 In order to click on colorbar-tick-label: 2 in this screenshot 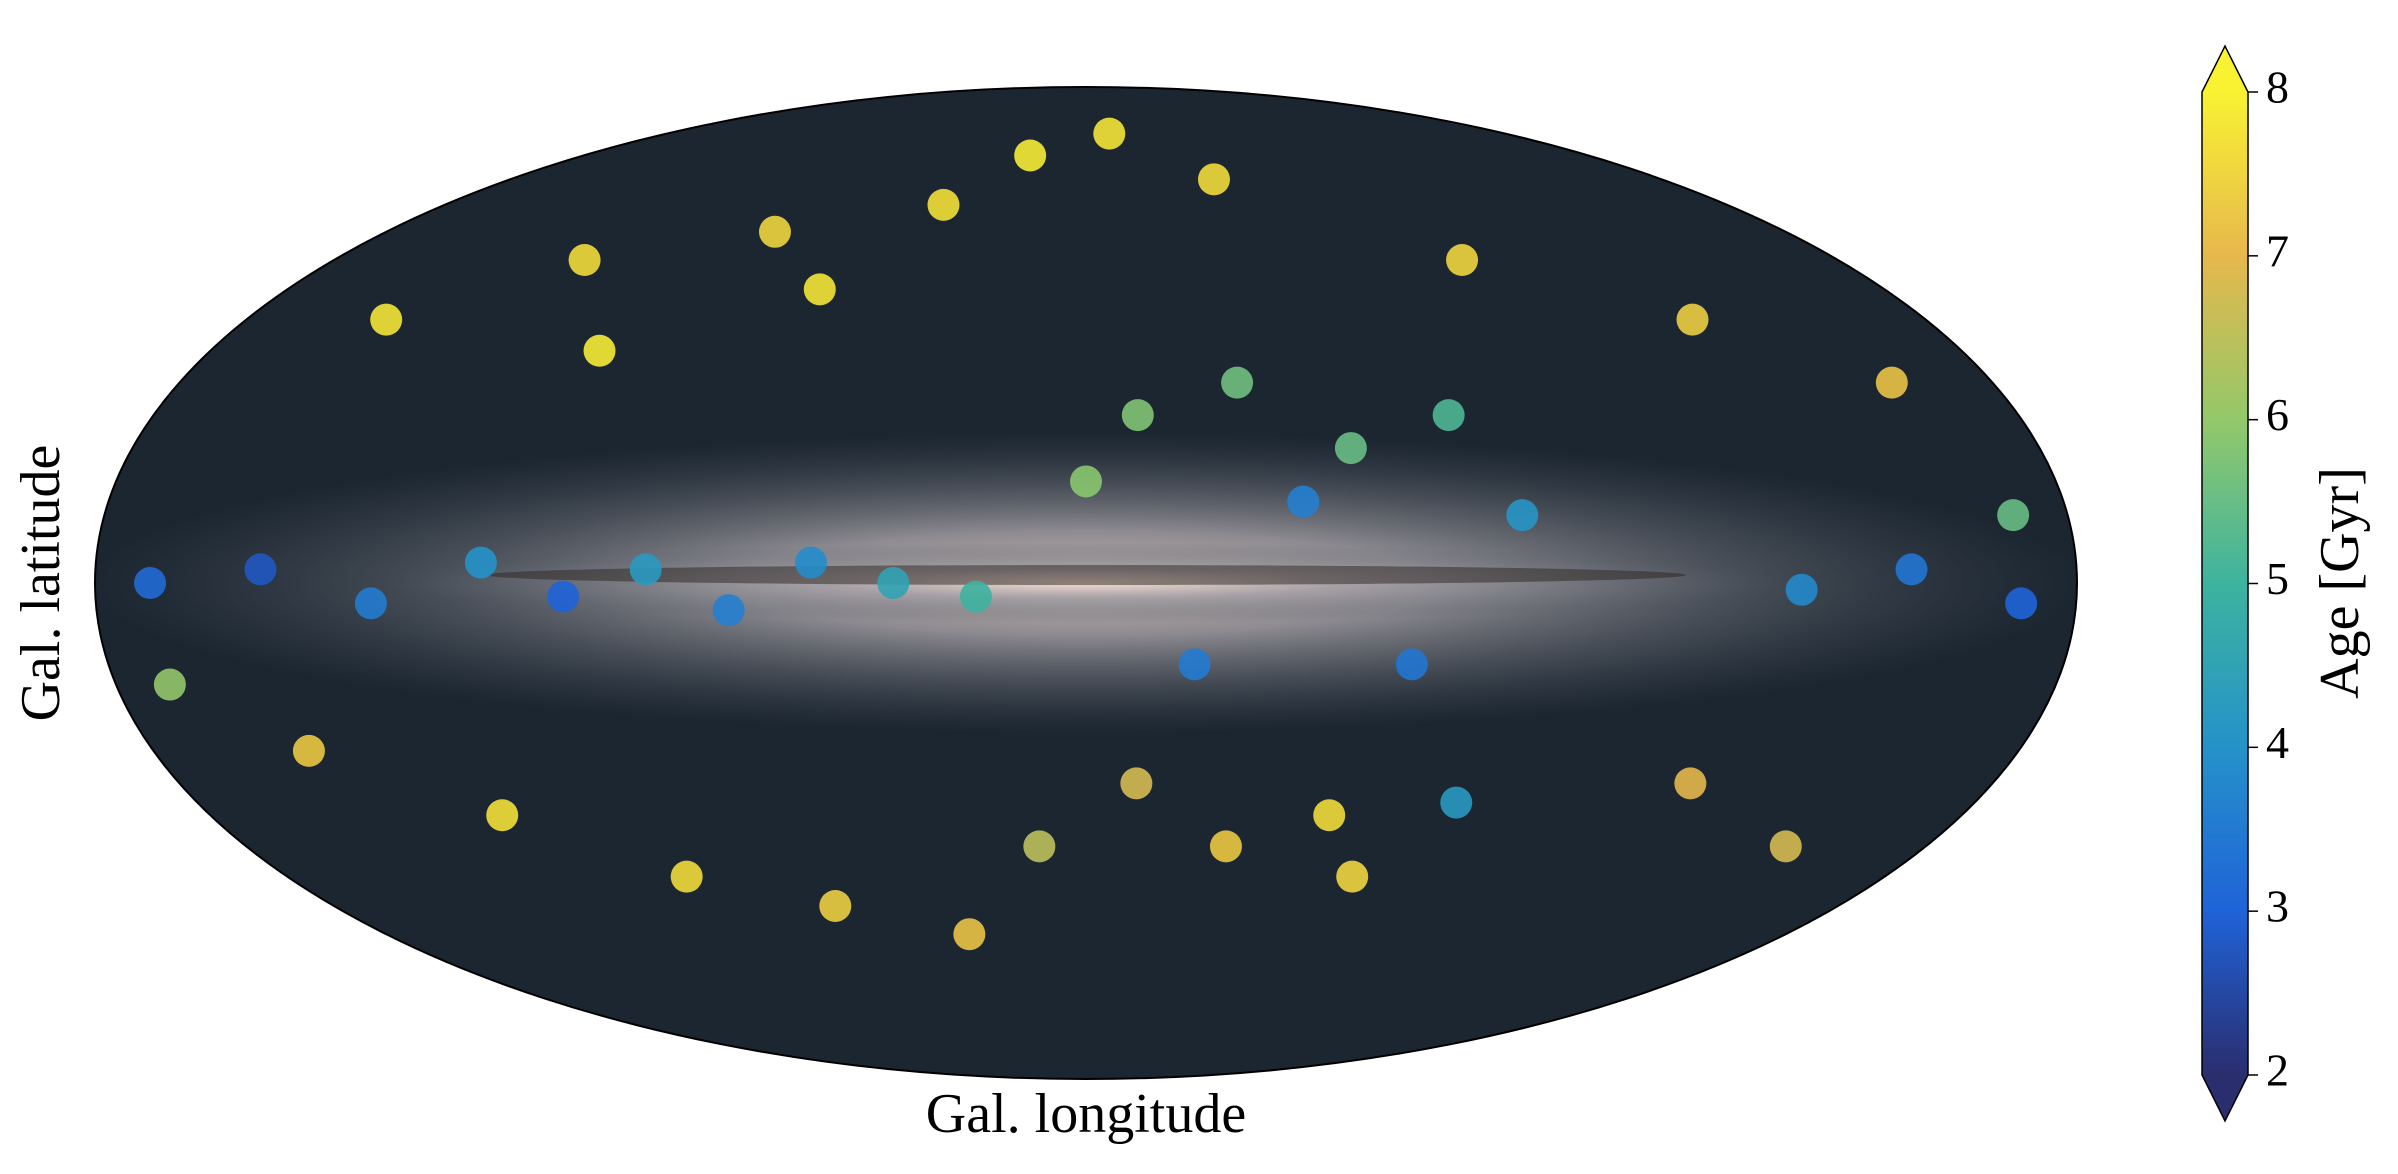, I will do `click(2277, 1070)`.